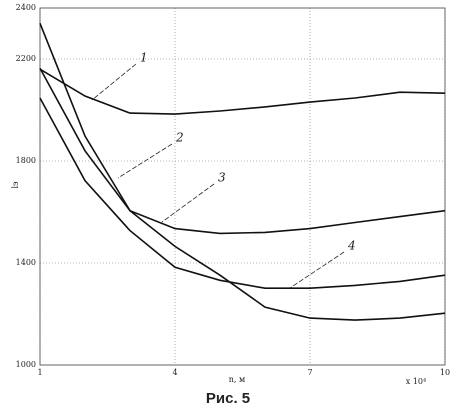  Describe the element at coordinates (26, 262) in the screenshot. I see `y-tick-label: 1400` at that location.